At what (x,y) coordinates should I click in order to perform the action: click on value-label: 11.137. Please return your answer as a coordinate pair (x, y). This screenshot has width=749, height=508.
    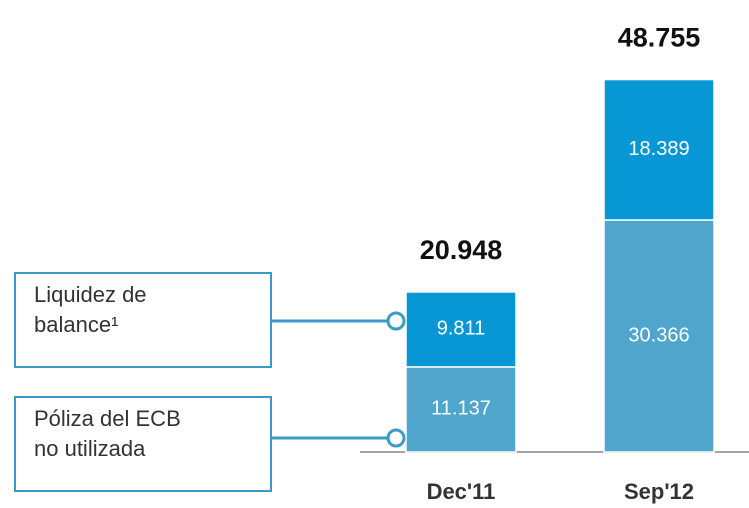
    Looking at the image, I should click on (461, 409).